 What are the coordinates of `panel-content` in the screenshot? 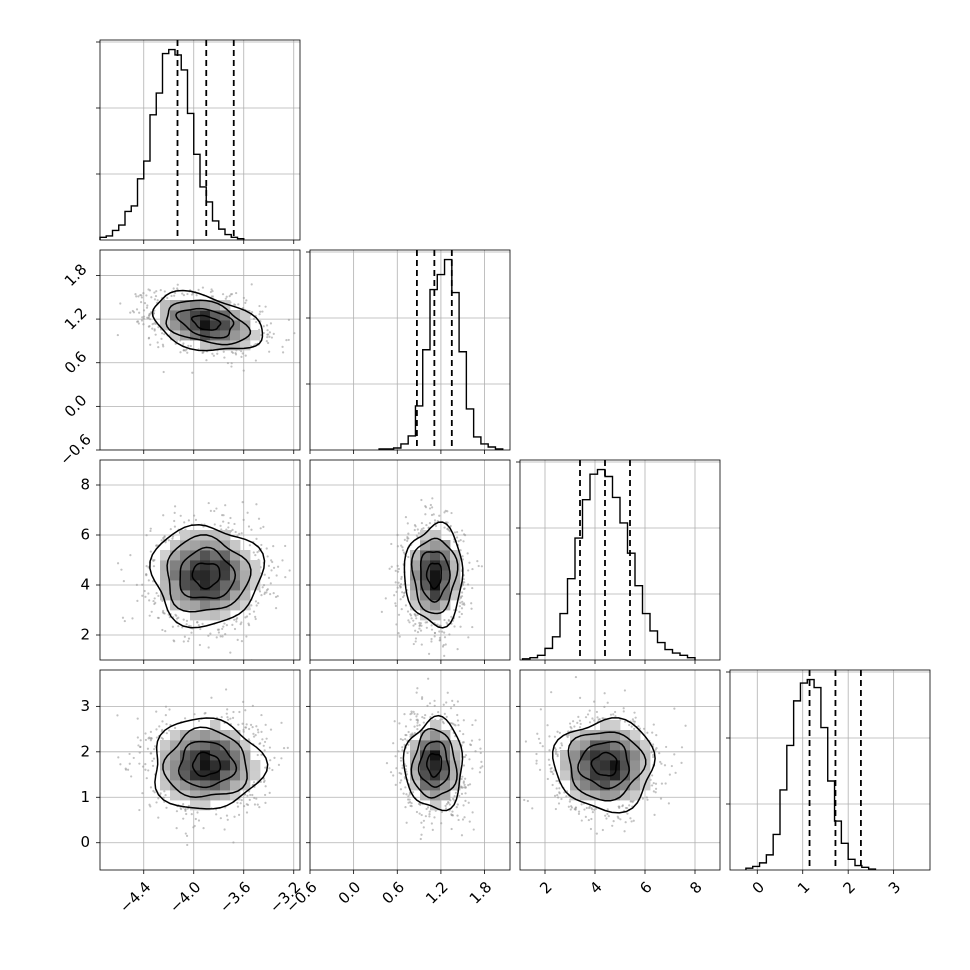 It's located at (200, 560).